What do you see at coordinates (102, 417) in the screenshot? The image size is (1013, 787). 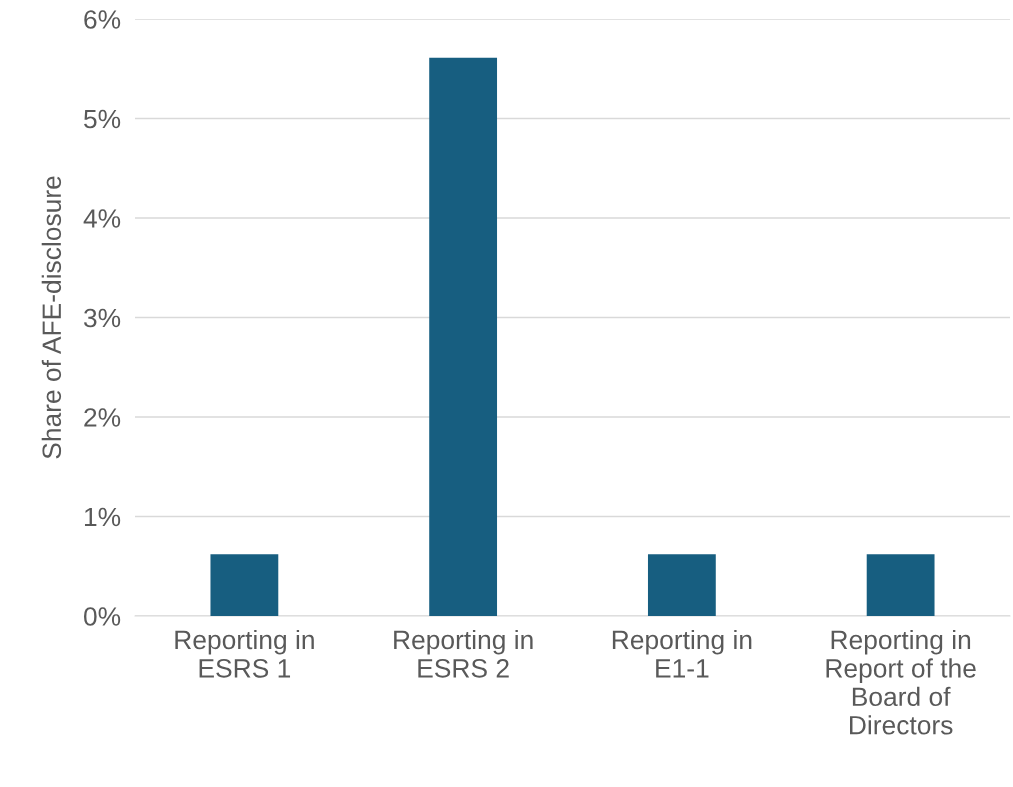 I see `y-tick-label: 2%` at bounding box center [102, 417].